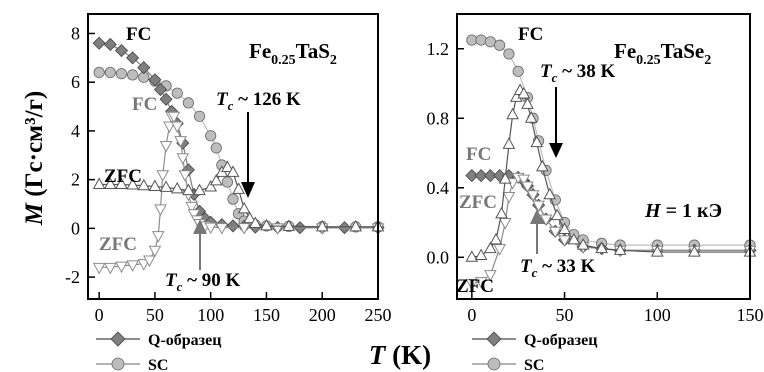  What do you see at coordinates (184, 340) in the screenshot?
I see `legend-label-q-left: Q-образец` at bounding box center [184, 340].